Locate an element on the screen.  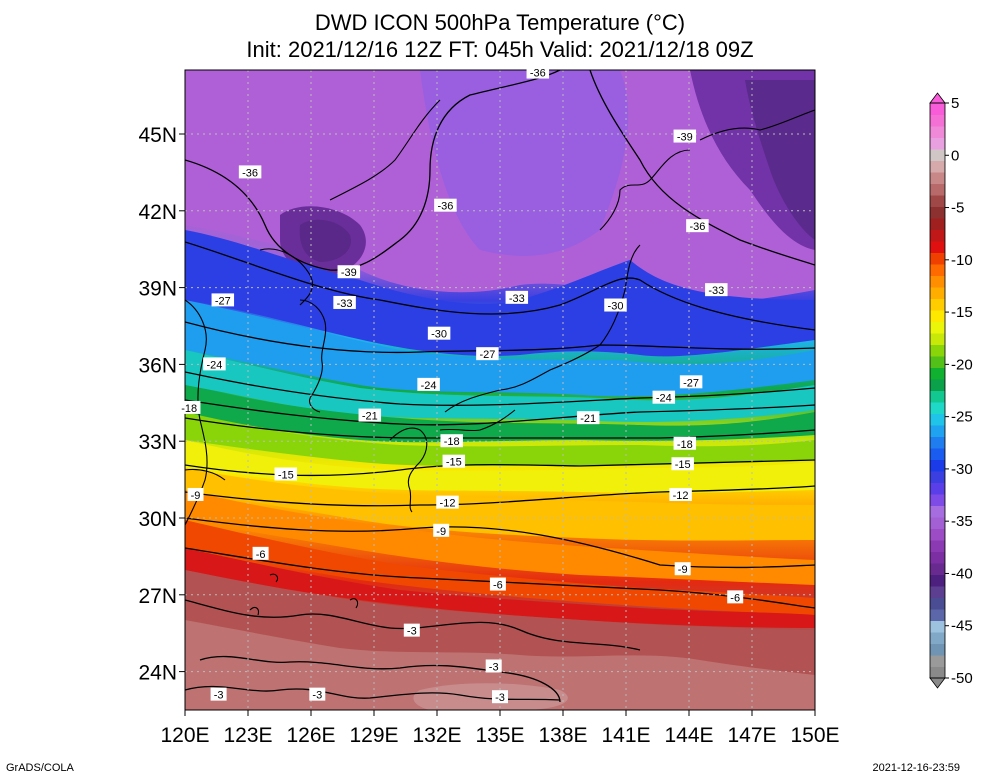
contour-label: -30 is located at coordinates (439, 333).